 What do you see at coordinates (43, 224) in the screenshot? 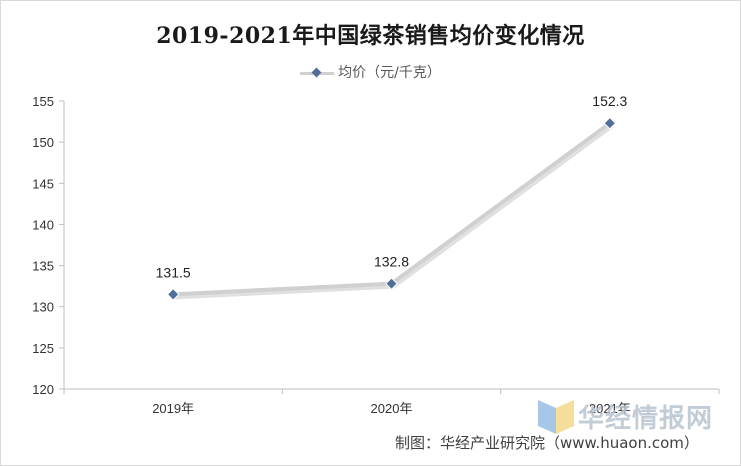
I see `y-tick-label: 140` at bounding box center [43, 224].